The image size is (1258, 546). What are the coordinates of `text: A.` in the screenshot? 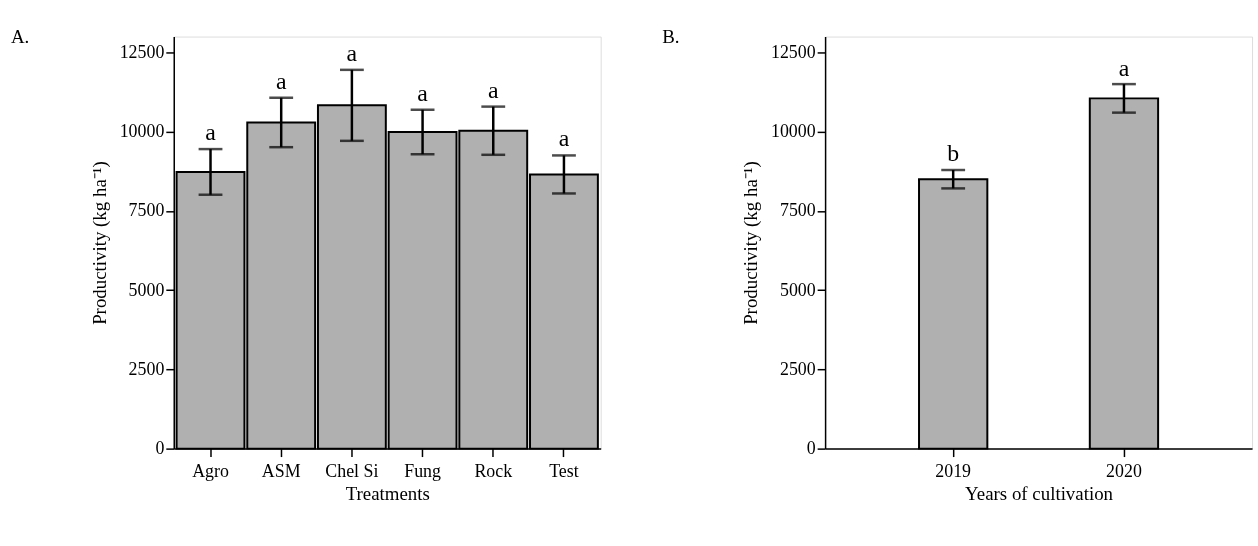 It's located at (20, 36).